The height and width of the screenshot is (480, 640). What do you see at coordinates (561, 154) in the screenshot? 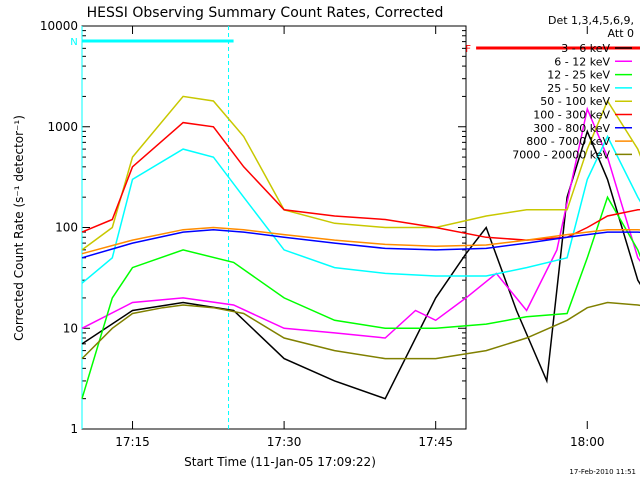
I see `legend-label-8: 7000 - 20000 keV` at bounding box center [561, 154].